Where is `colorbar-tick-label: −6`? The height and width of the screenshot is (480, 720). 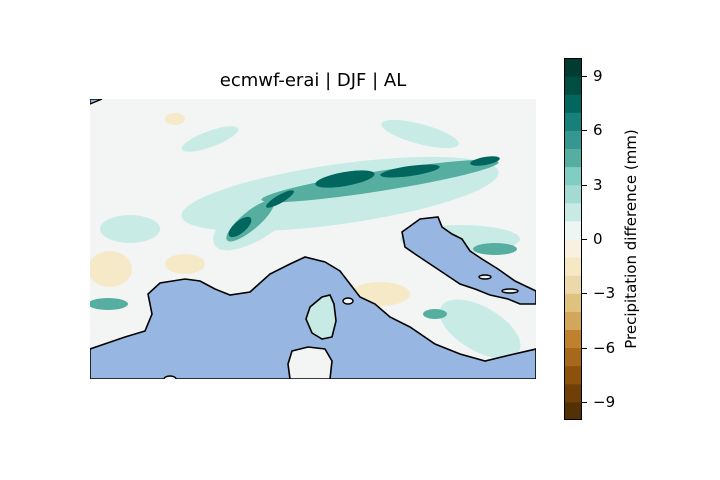
colorbar-tick-label: −6 is located at coordinates (604, 347).